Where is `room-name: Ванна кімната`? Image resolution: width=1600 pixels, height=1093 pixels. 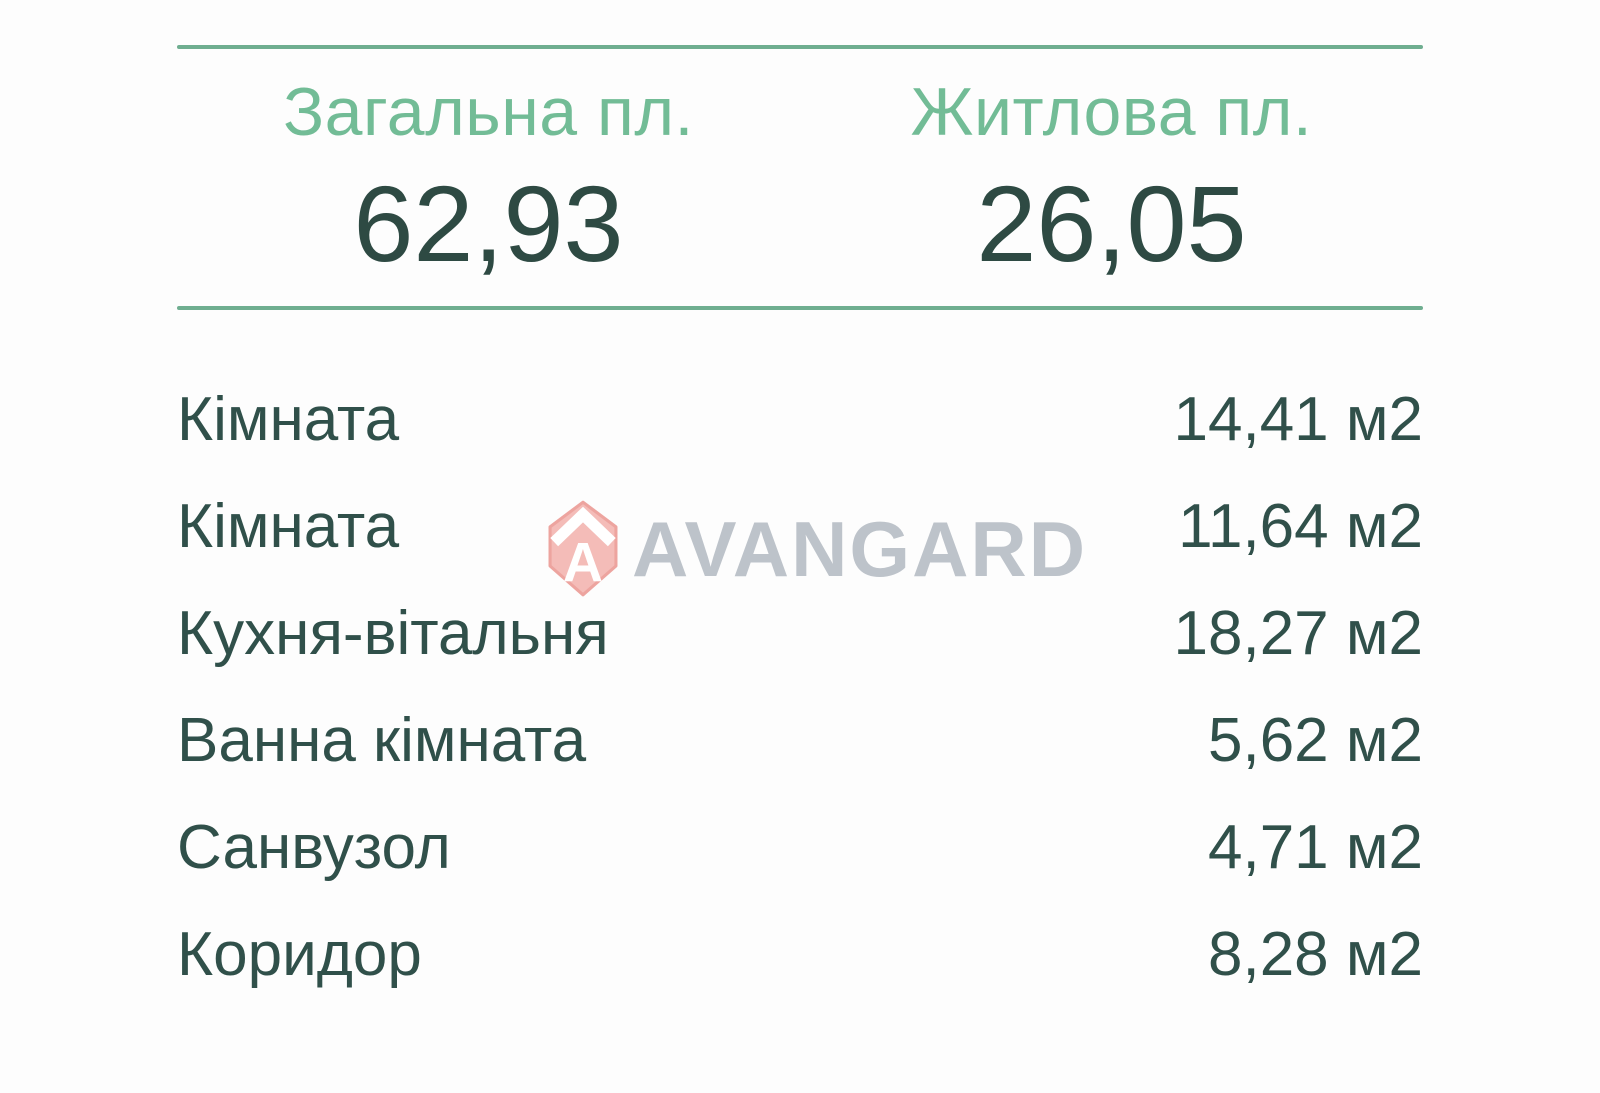
room-name: Ванна кімната is located at coordinates (382, 740).